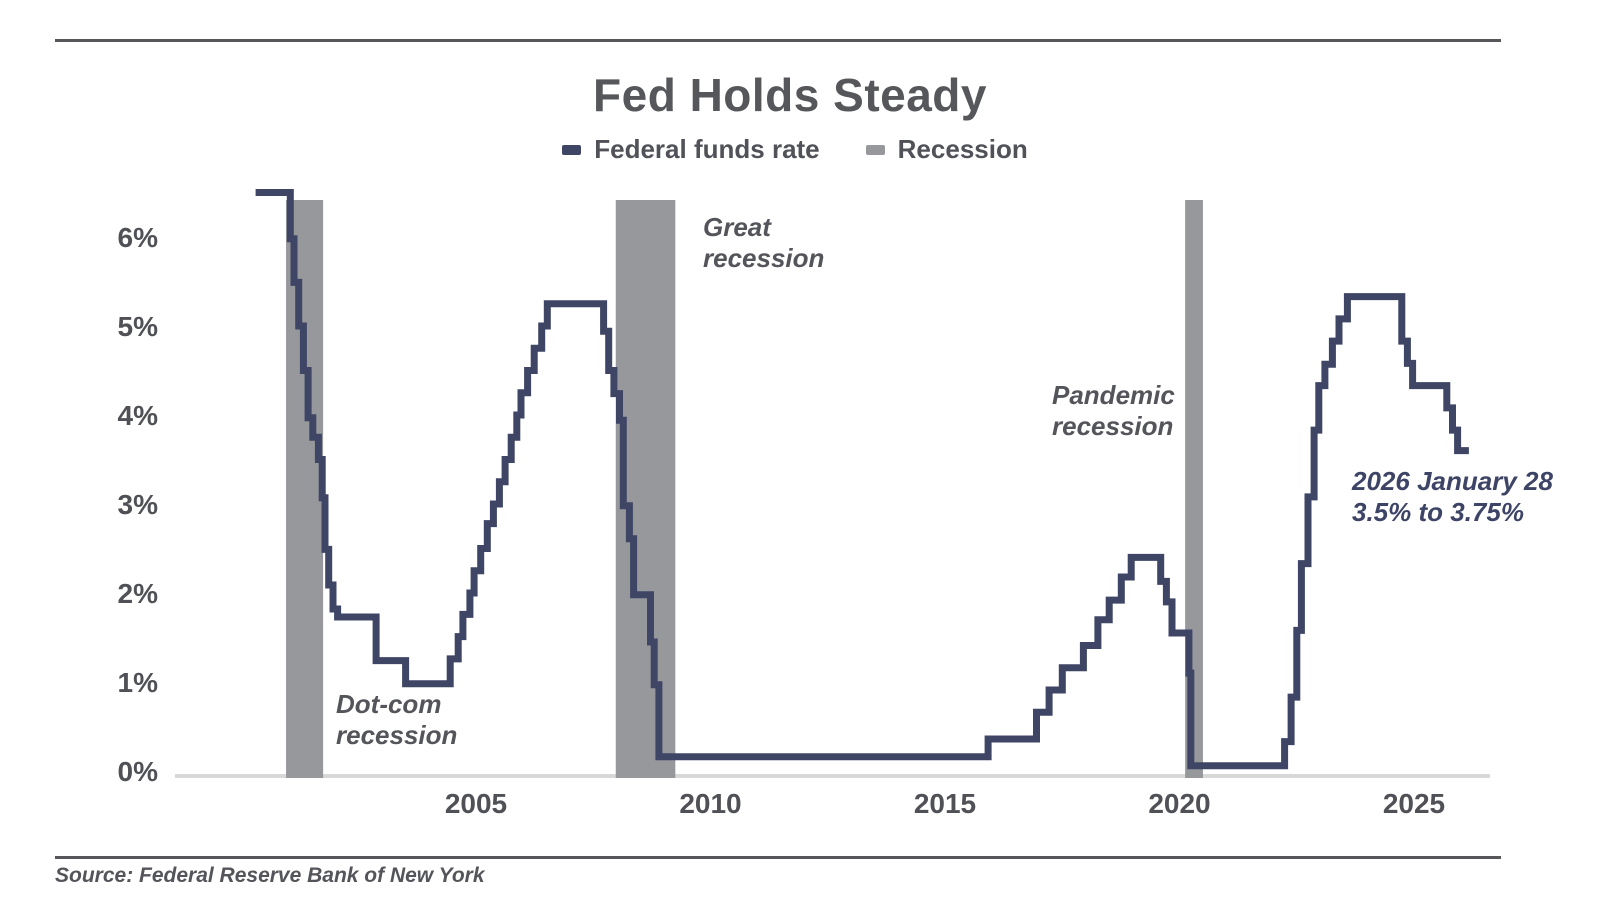  What do you see at coordinates (137, 593) in the screenshot?
I see `y-axis-tick-label: 2%` at bounding box center [137, 593].